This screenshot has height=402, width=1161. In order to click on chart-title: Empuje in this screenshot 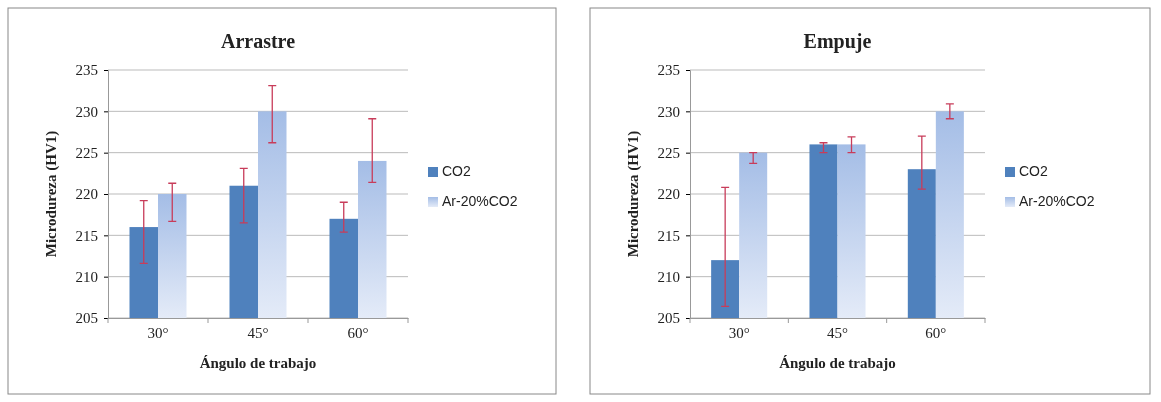, I will do `click(837, 41)`.